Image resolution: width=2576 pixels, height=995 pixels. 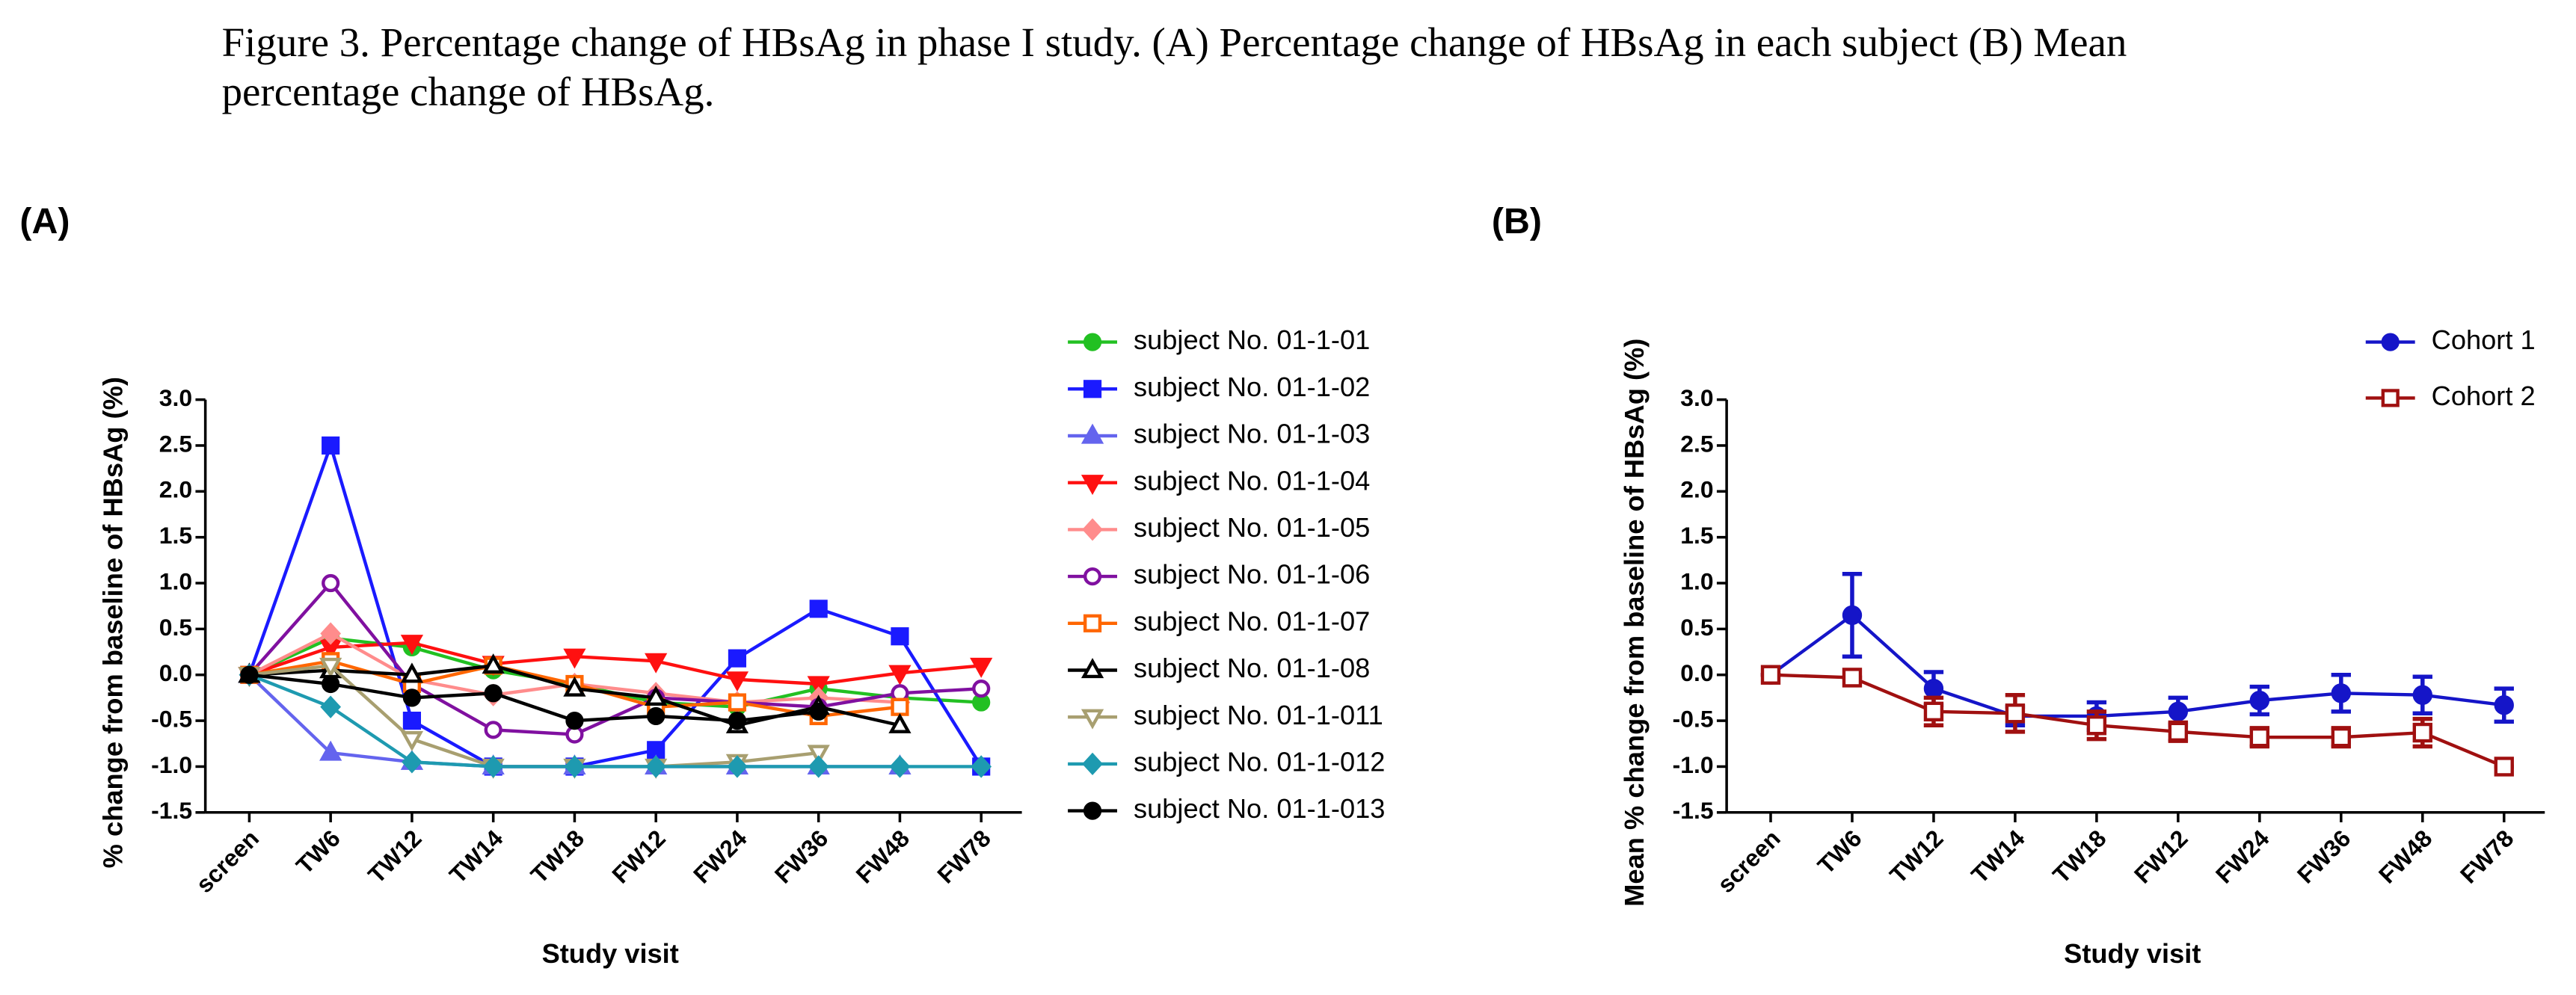 I want to click on y-axis-label: Mean % change from baseline of HBsAg (%), so click(x=1634, y=623).